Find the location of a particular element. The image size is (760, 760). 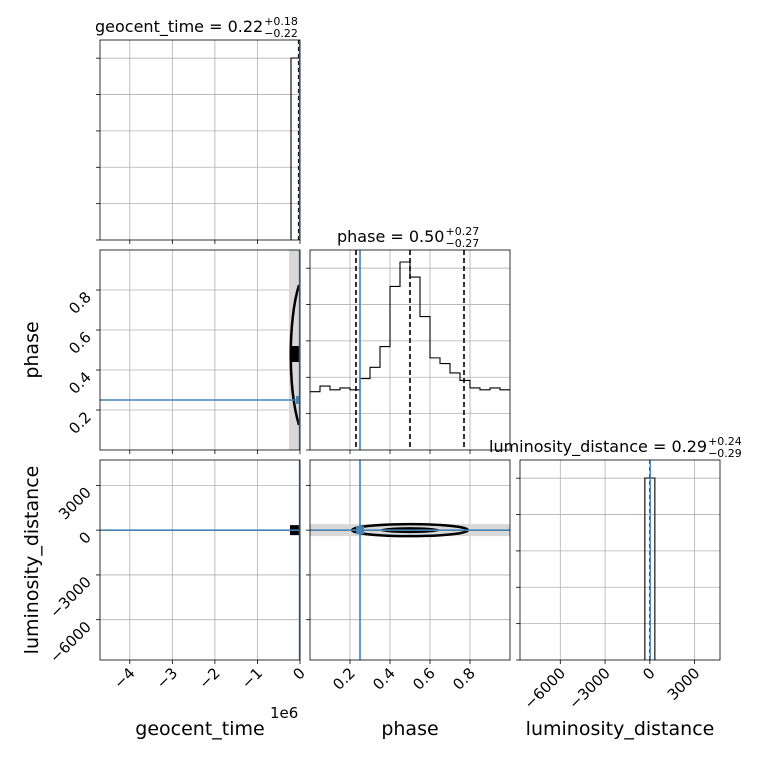

x-tick-label: 3000 is located at coordinates (684, 684).